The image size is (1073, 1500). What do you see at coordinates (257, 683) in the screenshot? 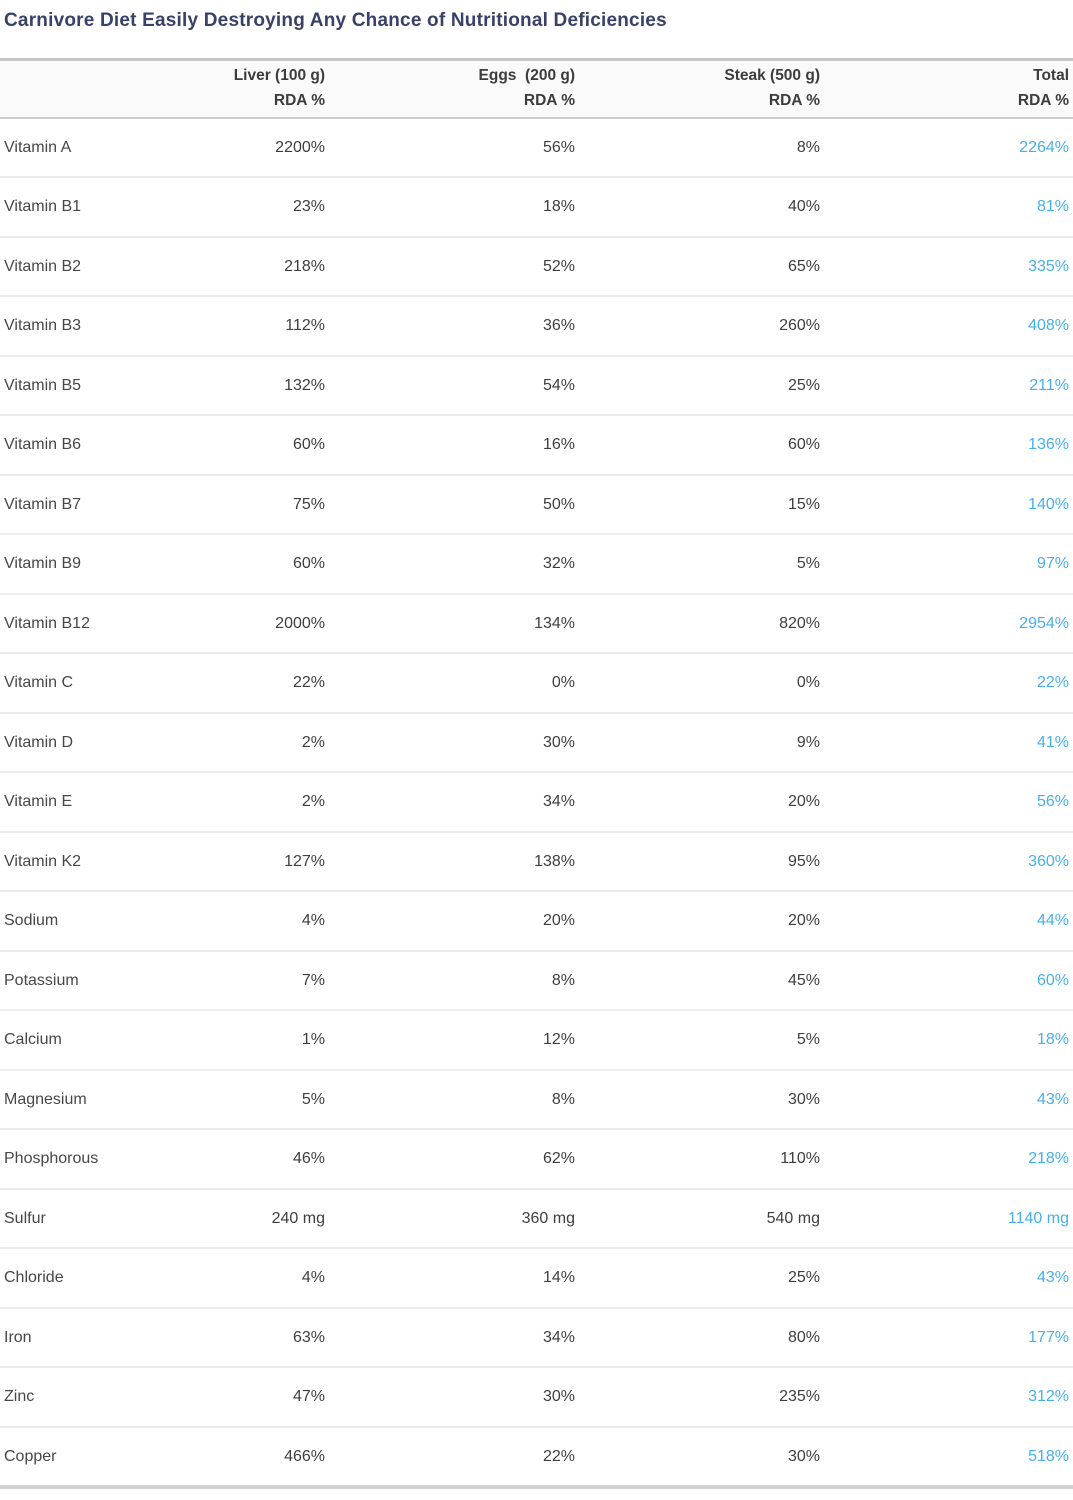
I see `cell-liver: 22%` at bounding box center [257, 683].